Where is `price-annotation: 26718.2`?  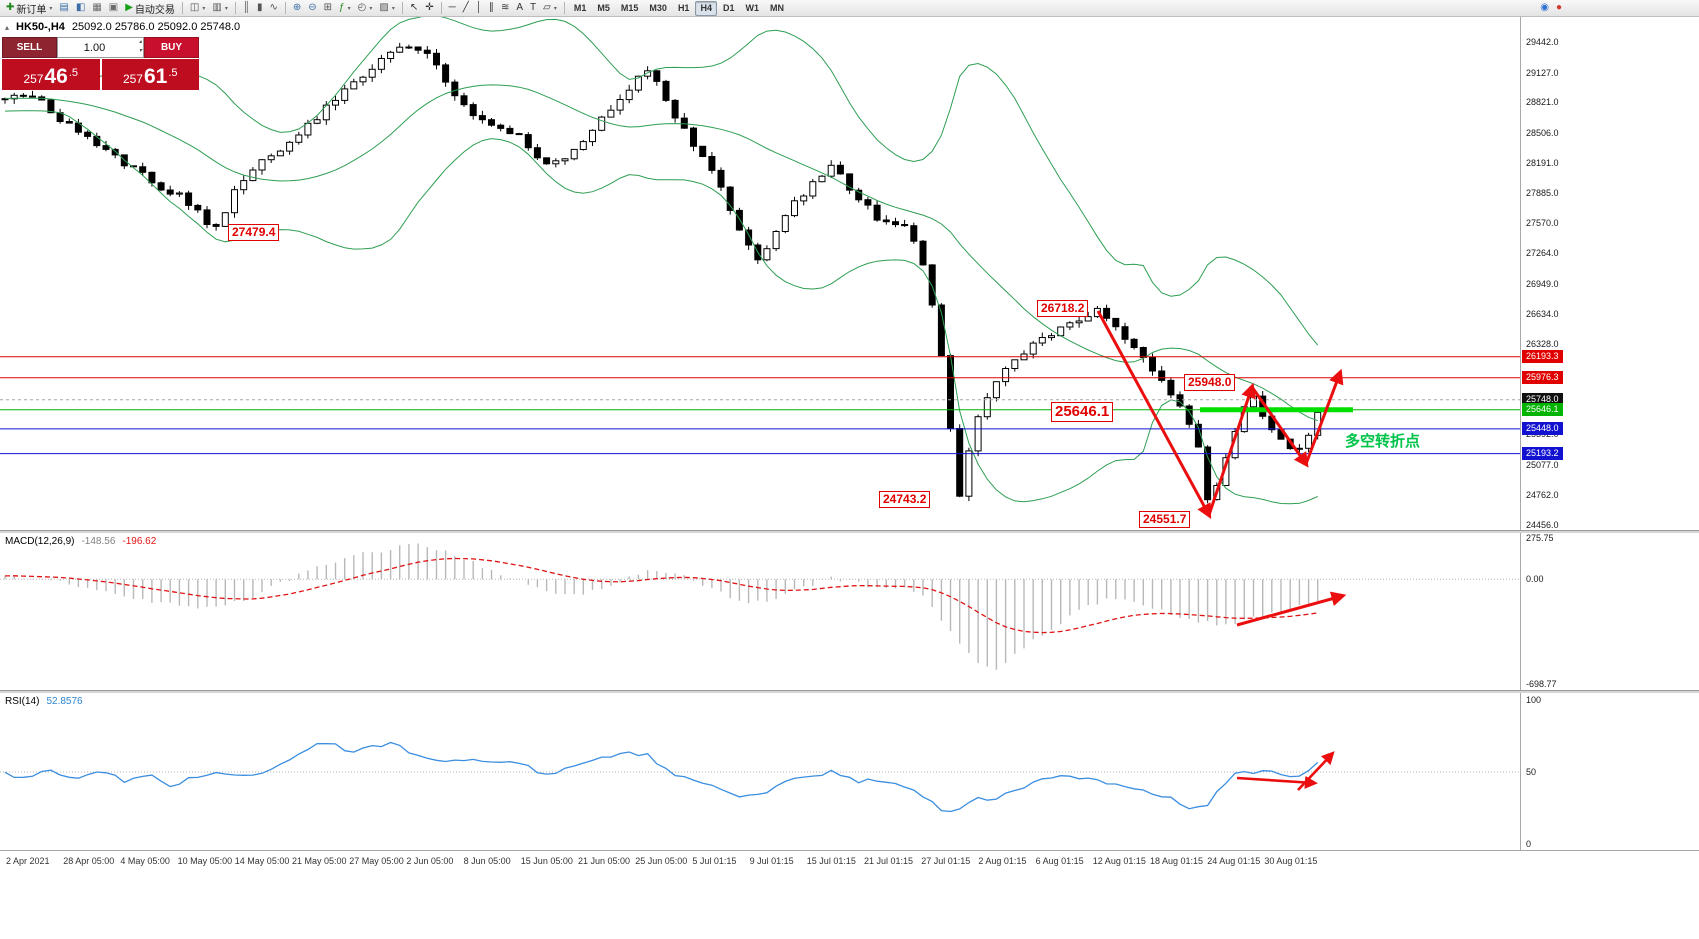 price-annotation: 26718.2 is located at coordinates (1063, 308).